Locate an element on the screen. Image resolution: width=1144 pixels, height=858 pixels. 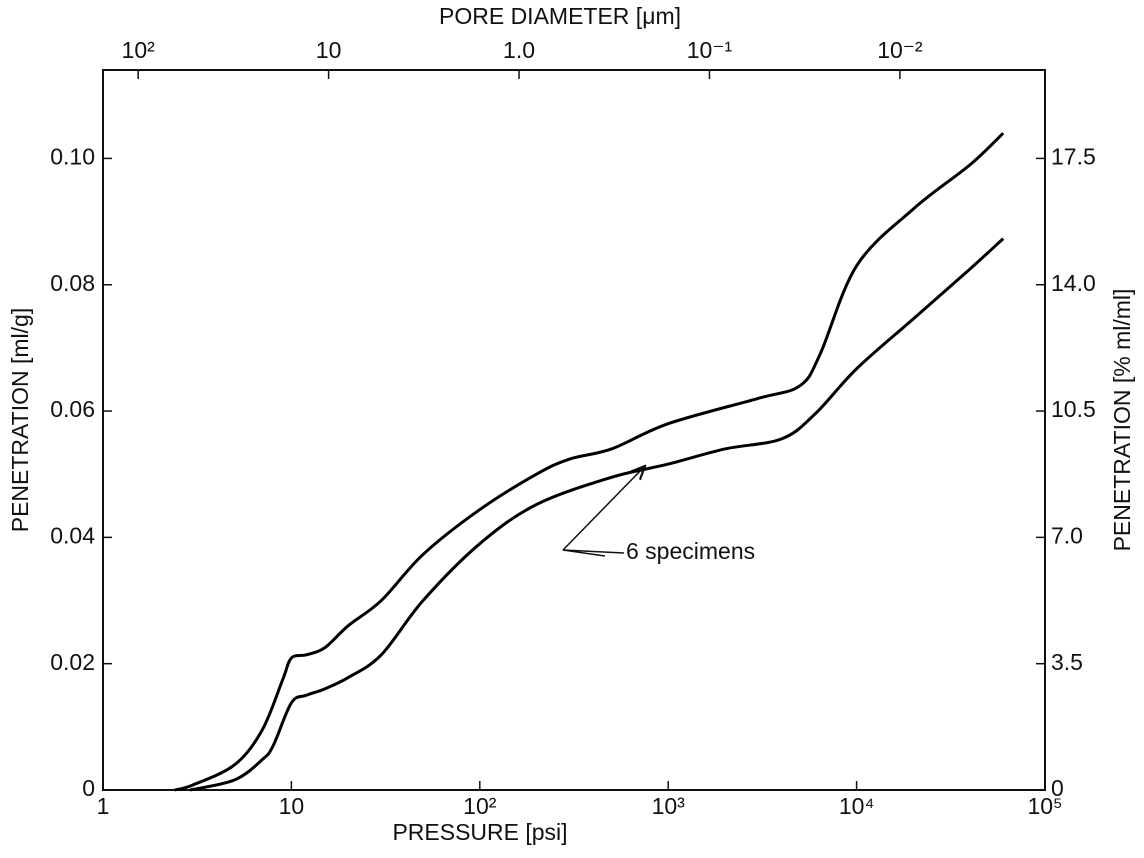
top-axis-title: PORE DIAMETER [μm] is located at coordinates (560, 16).